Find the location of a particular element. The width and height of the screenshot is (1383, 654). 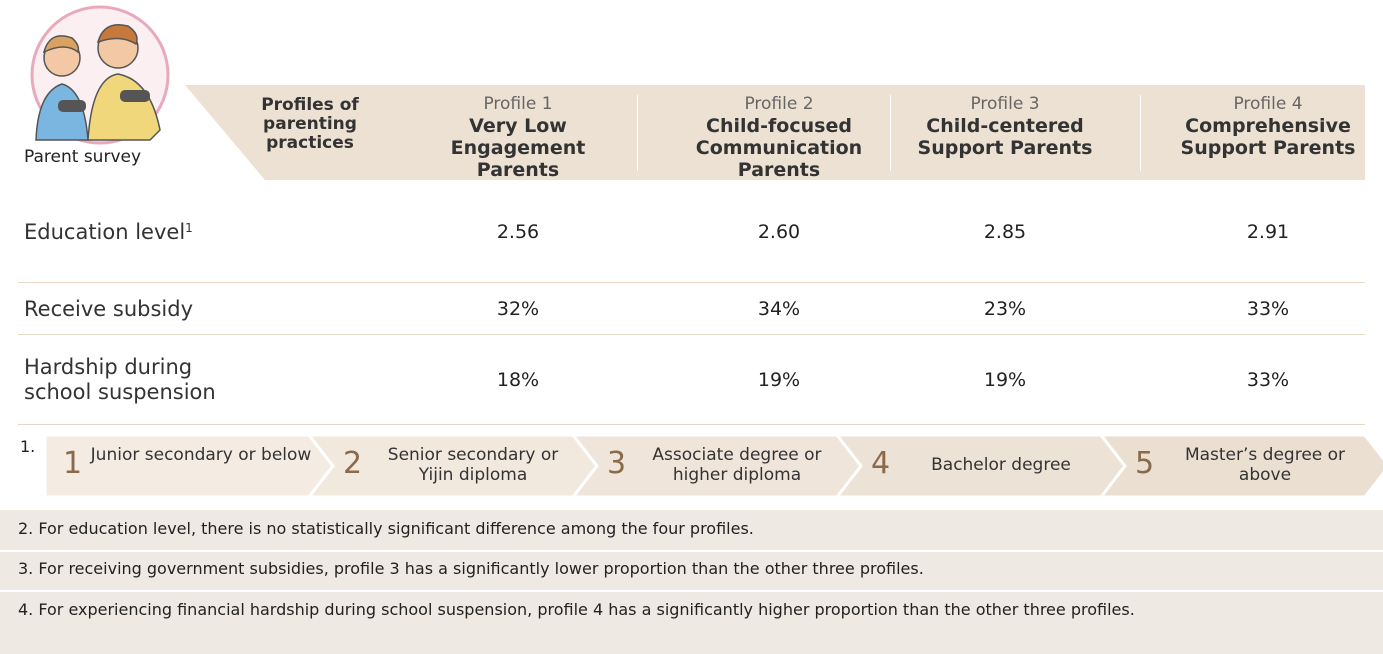

table-cell: 2.85 is located at coordinates (1005, 232).